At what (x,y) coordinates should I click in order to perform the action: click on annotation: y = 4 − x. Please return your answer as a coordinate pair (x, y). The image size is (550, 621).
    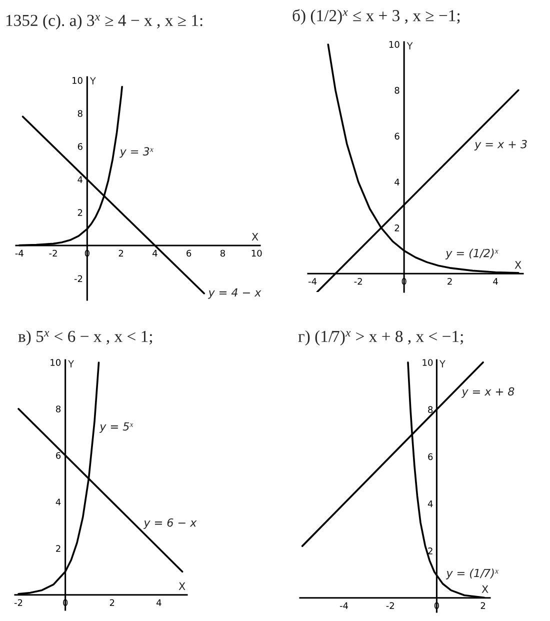
    Looking at the image, I should click on (235, 293).